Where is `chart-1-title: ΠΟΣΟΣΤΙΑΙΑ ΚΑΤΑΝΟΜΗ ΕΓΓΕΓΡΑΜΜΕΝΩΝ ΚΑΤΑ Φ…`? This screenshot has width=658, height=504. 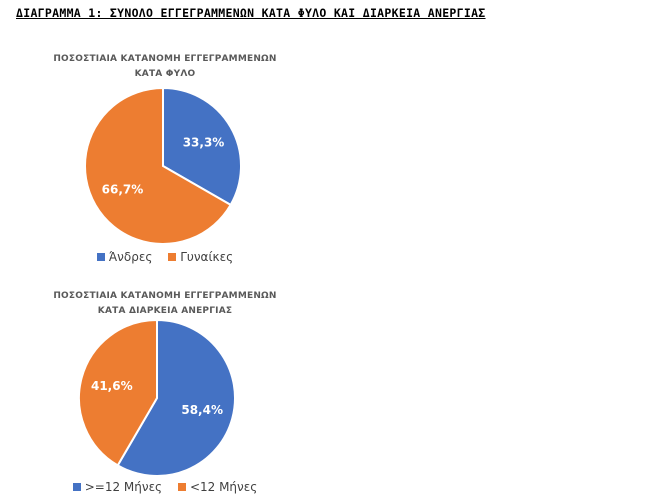 chart-1-title: ΠΟΣΟΣΤΙΑΙΑ ΚΑΤΑΝΟΜΗ ΕΓΓΕΓΡΑΜΜΕΝΩΝ ΚΑΤΑ Φ… is located at coordinates (165, 67).